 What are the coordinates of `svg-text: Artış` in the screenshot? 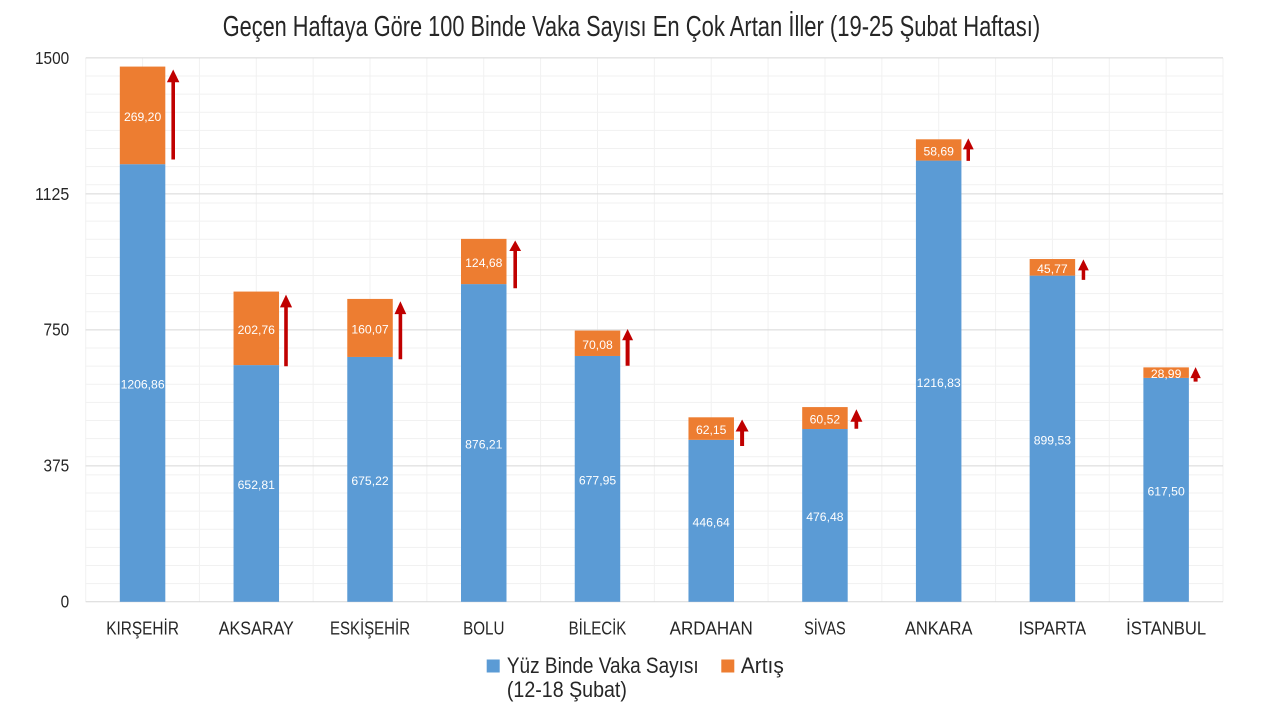 It's located at (762, 665).